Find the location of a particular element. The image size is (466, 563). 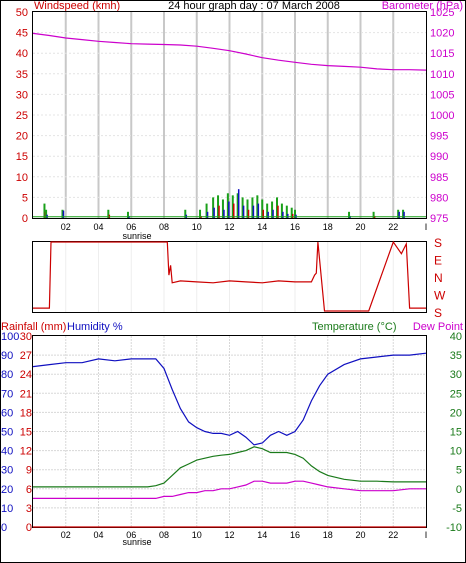

rain-tick-label: 21 is located at coordinates (26, 394).